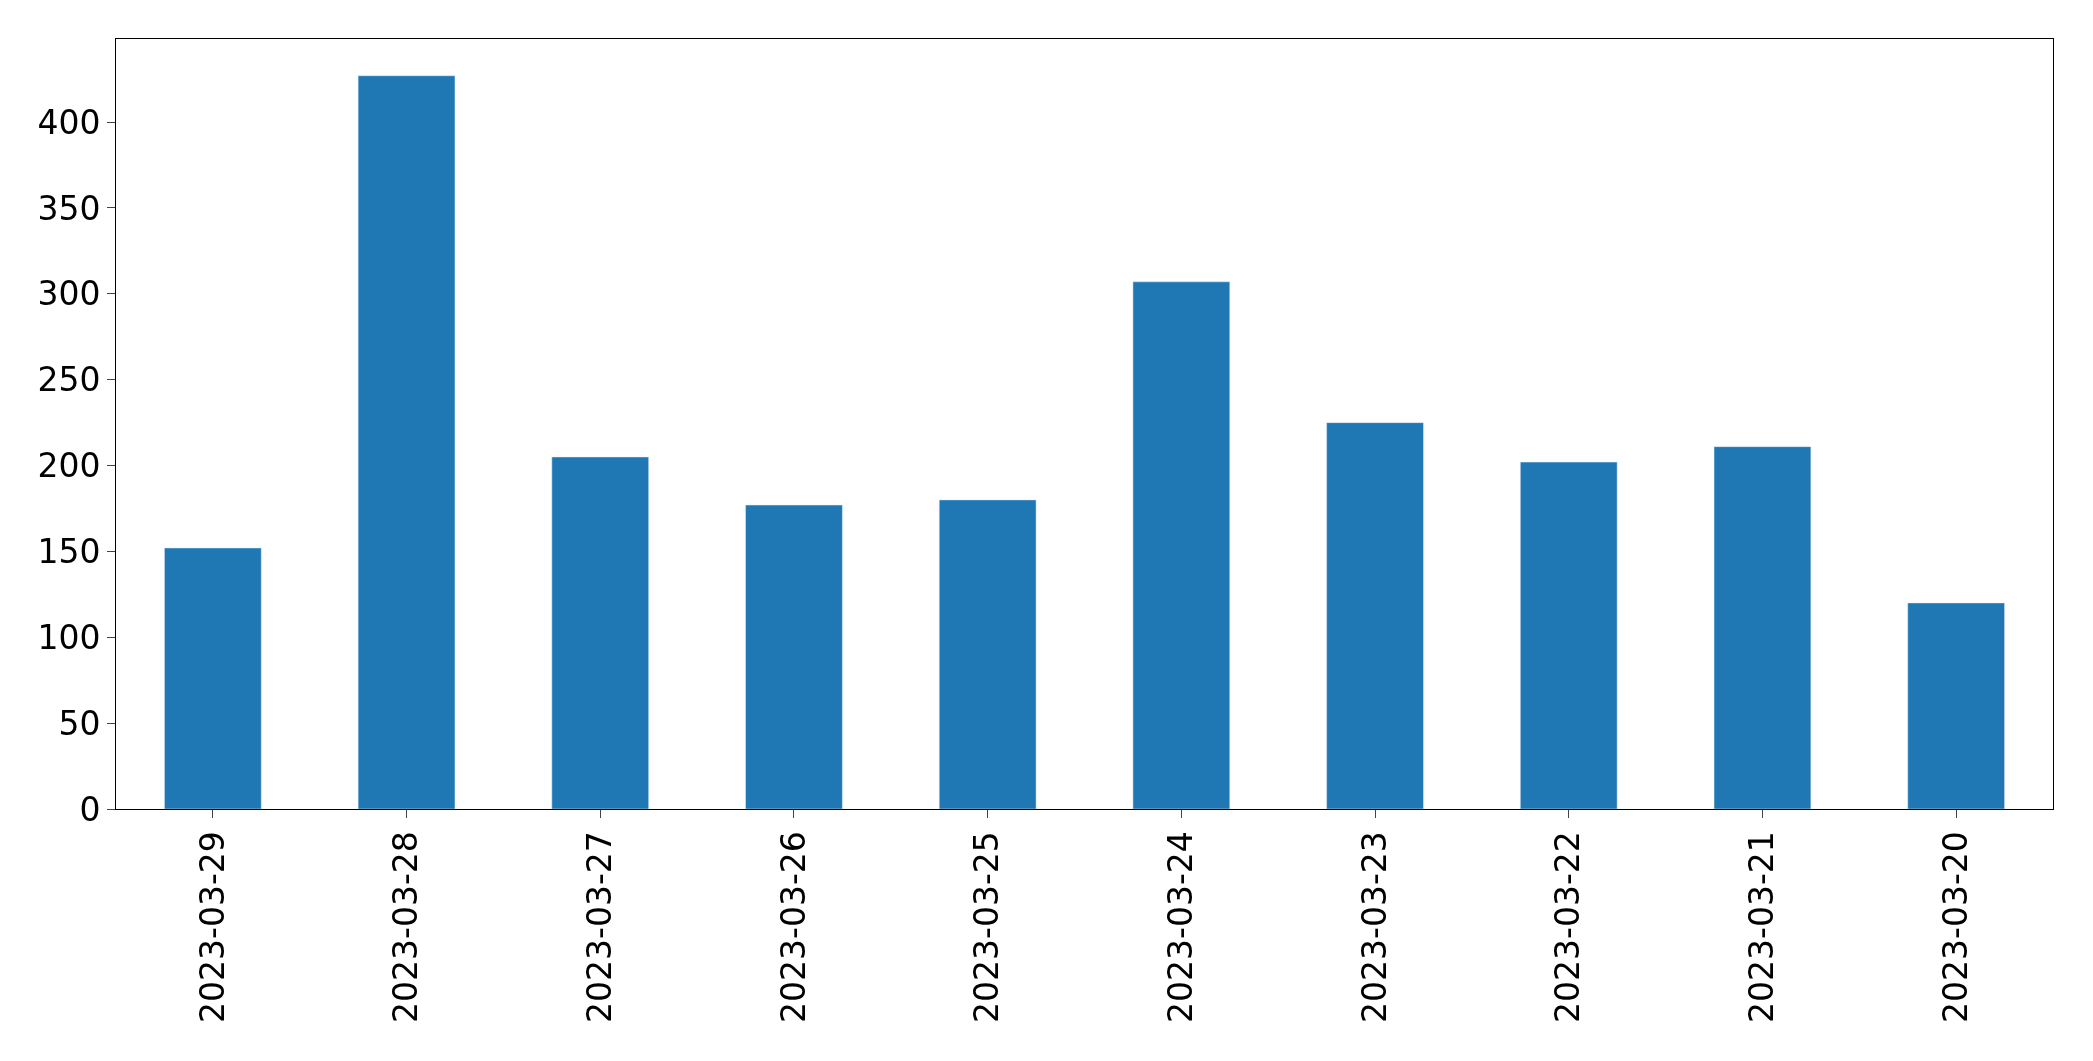 This screenshot has width=2093, height=1061. What do you see at coordinates (406, 927) in the screenshot?
I see `x-tick-label: 2023-03-28` at bounding box center [406, 927].